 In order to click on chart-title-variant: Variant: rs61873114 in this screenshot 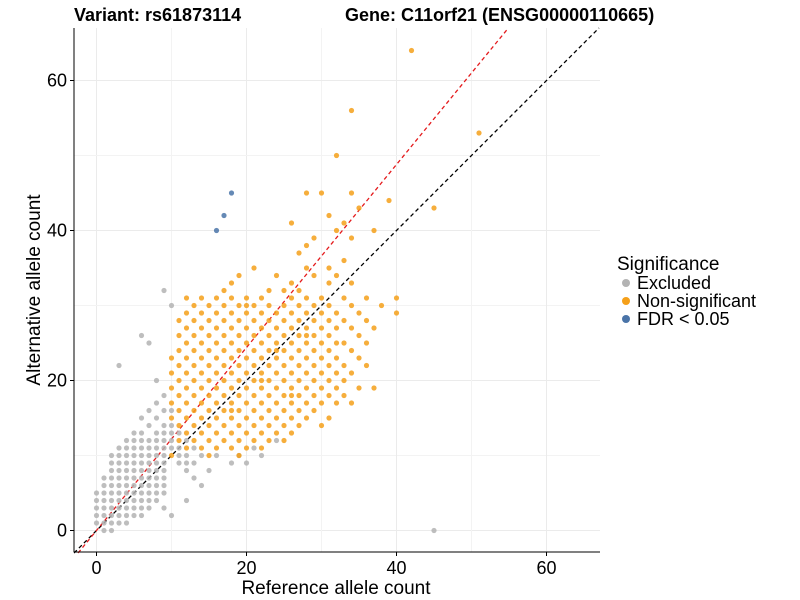, I will do `click(157, 15)`.